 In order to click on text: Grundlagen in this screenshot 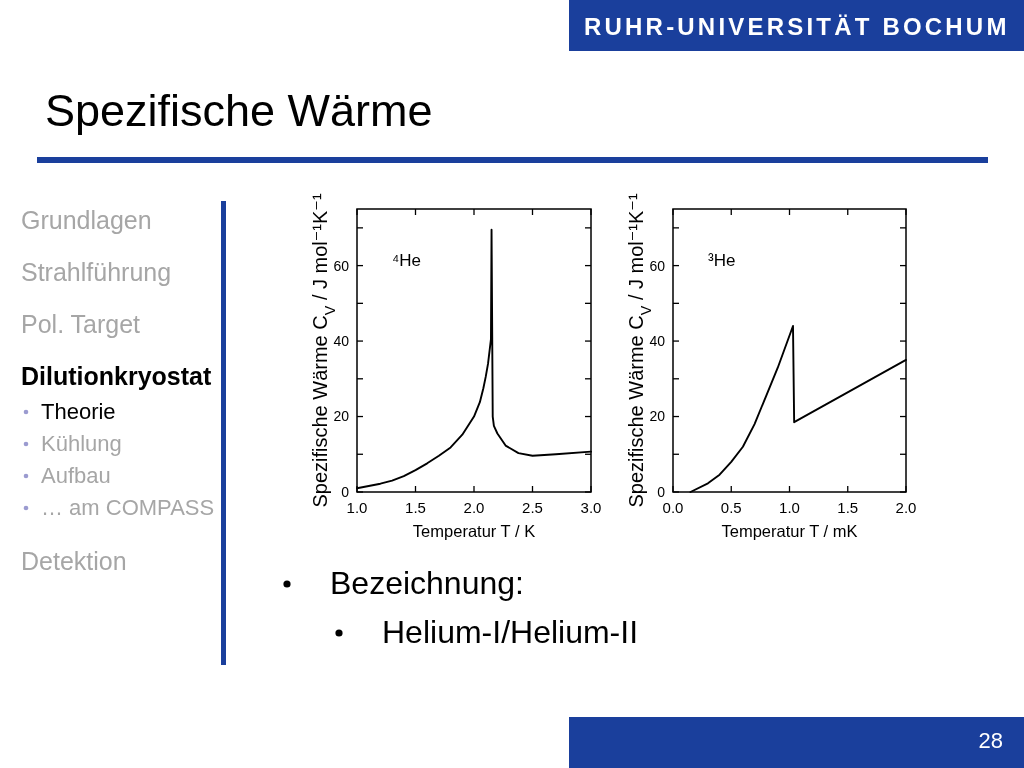, I will do `click(86, 220)`.